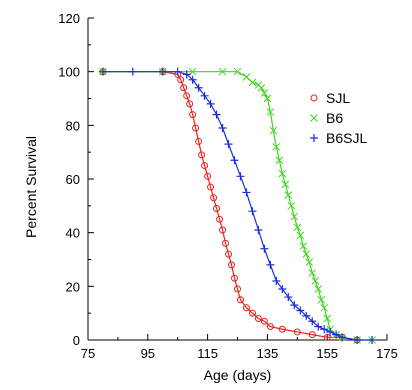 The width and height of the screenshot is (412, 390). What do you see at coordinates (31, 187) in the screenshot?
I see `y-axis-label: Percent Survival` at bounding box center [31, 187].